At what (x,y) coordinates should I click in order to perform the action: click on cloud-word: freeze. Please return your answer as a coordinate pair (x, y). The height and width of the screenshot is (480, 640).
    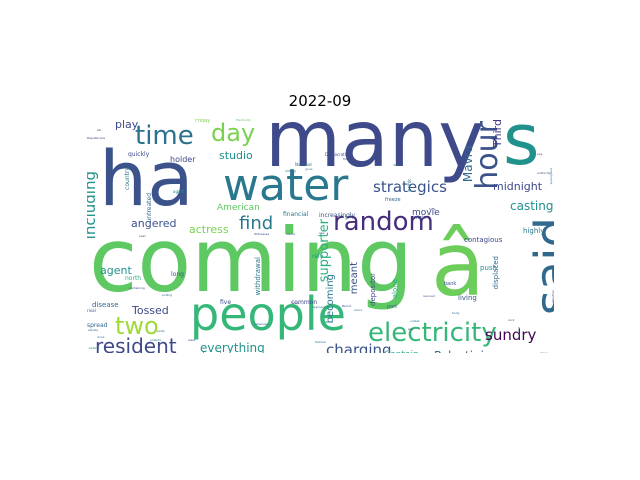
    Looking at the image, I should click on (393, 200).